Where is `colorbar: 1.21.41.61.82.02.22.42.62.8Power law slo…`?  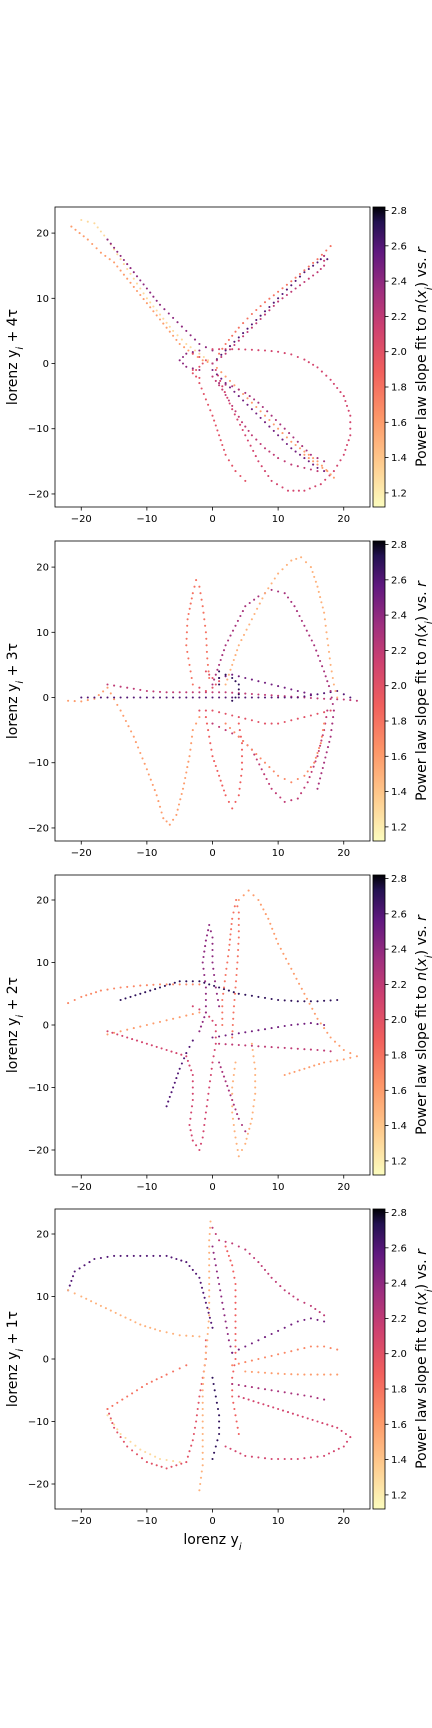 colorbar: 1.21.41.61.82.02.22.42.62.8Power law slo… is located at coordinates (402, 356).